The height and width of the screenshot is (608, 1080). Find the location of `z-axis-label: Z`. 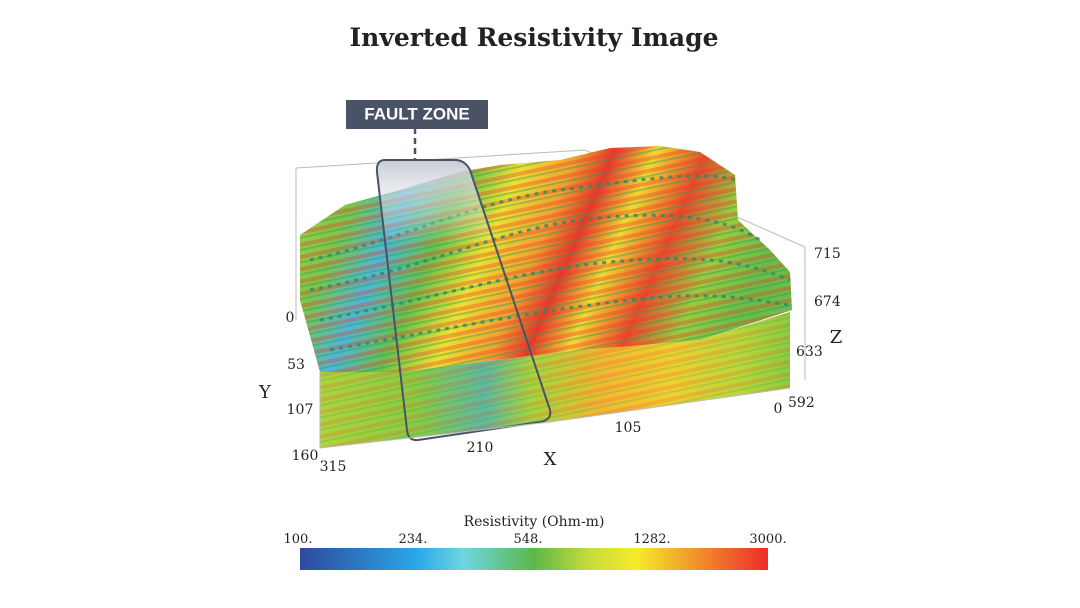

z-axis-label: Z is located at coordinates (836, 337).